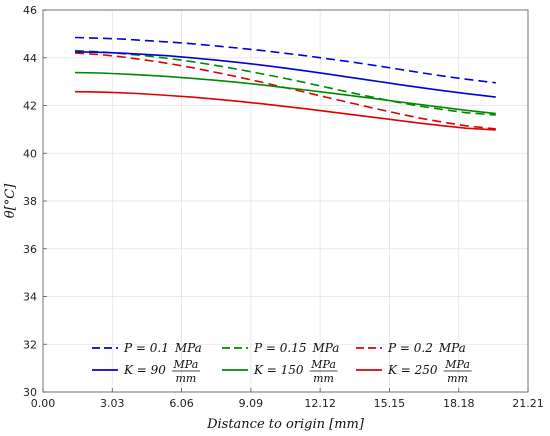  I want to click on y-tick-label: 40, so click(30, 153).